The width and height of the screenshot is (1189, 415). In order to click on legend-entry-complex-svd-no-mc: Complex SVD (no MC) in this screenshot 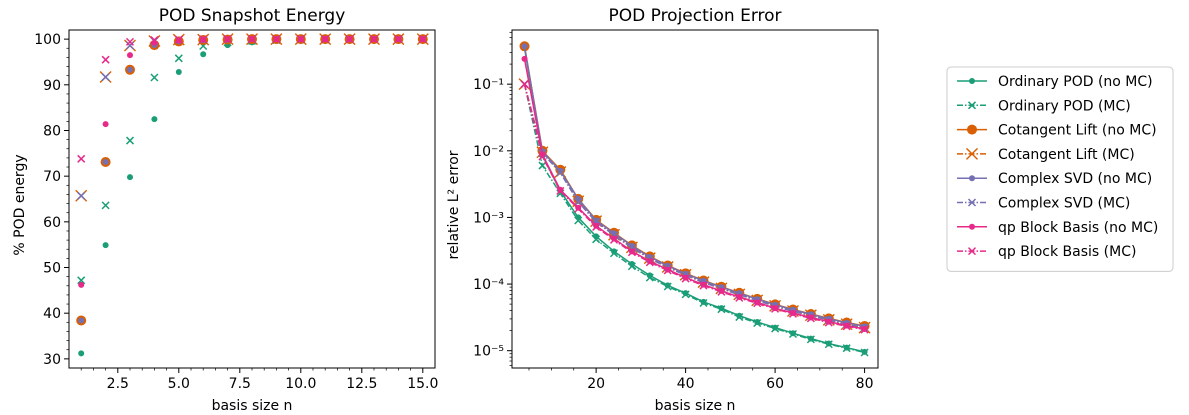, I will do `click(1054, 179)`.